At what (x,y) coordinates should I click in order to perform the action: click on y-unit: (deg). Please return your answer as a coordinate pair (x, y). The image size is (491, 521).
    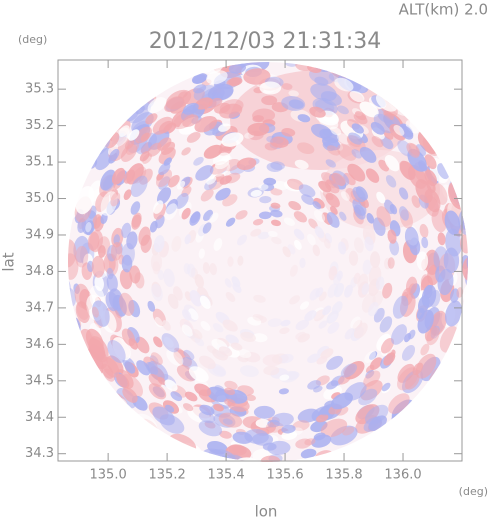
    Looking at the image, I should click on (32, 39).